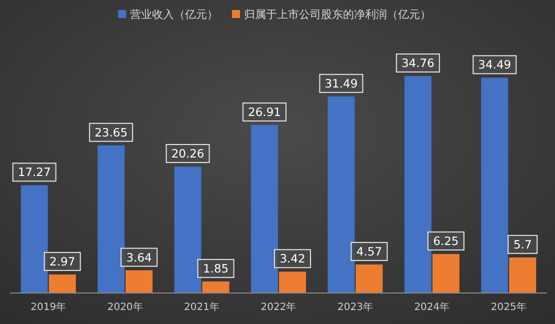 This screenshot has height=324, width=555. Describe the element at coordinates (341, 83) in the screenshot. I see `data-label: 31.49` at that location.